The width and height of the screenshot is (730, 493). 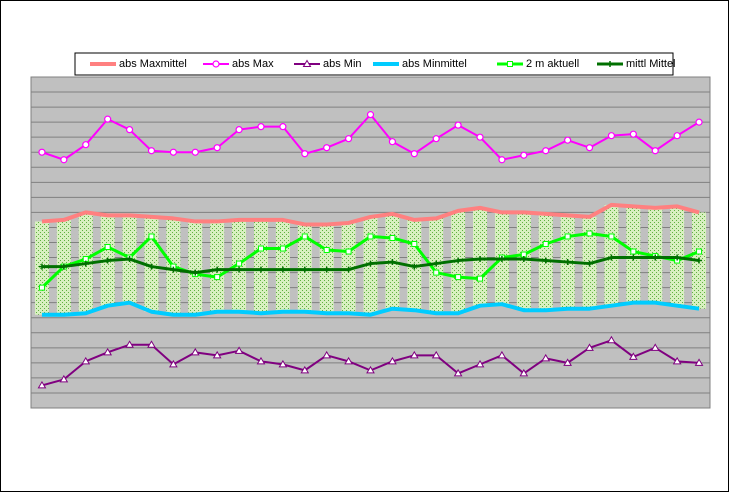 What do you see at coordinates (434, 64) in the screenshot?
I see `legend-label: abs Minmittel` at bounding box center [434, 64].